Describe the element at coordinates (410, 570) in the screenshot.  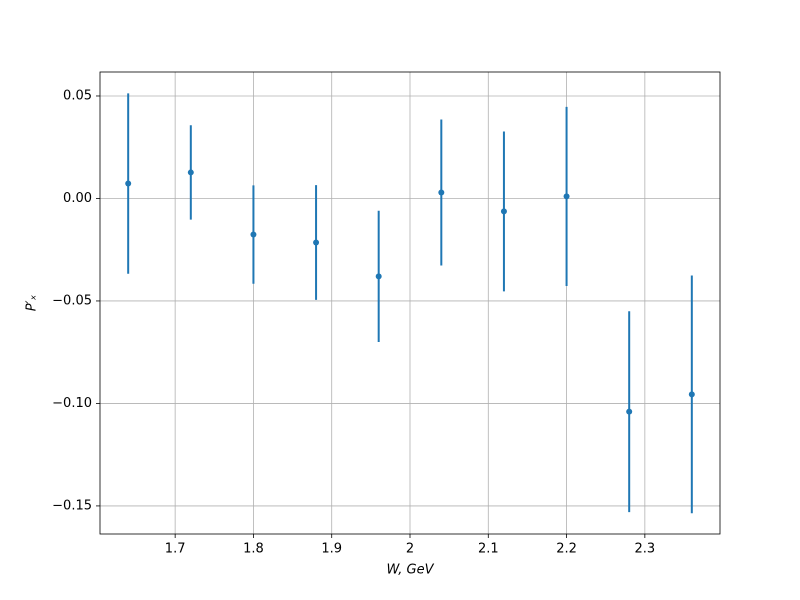
I see `x-axis-label: W, GeV` at that location.